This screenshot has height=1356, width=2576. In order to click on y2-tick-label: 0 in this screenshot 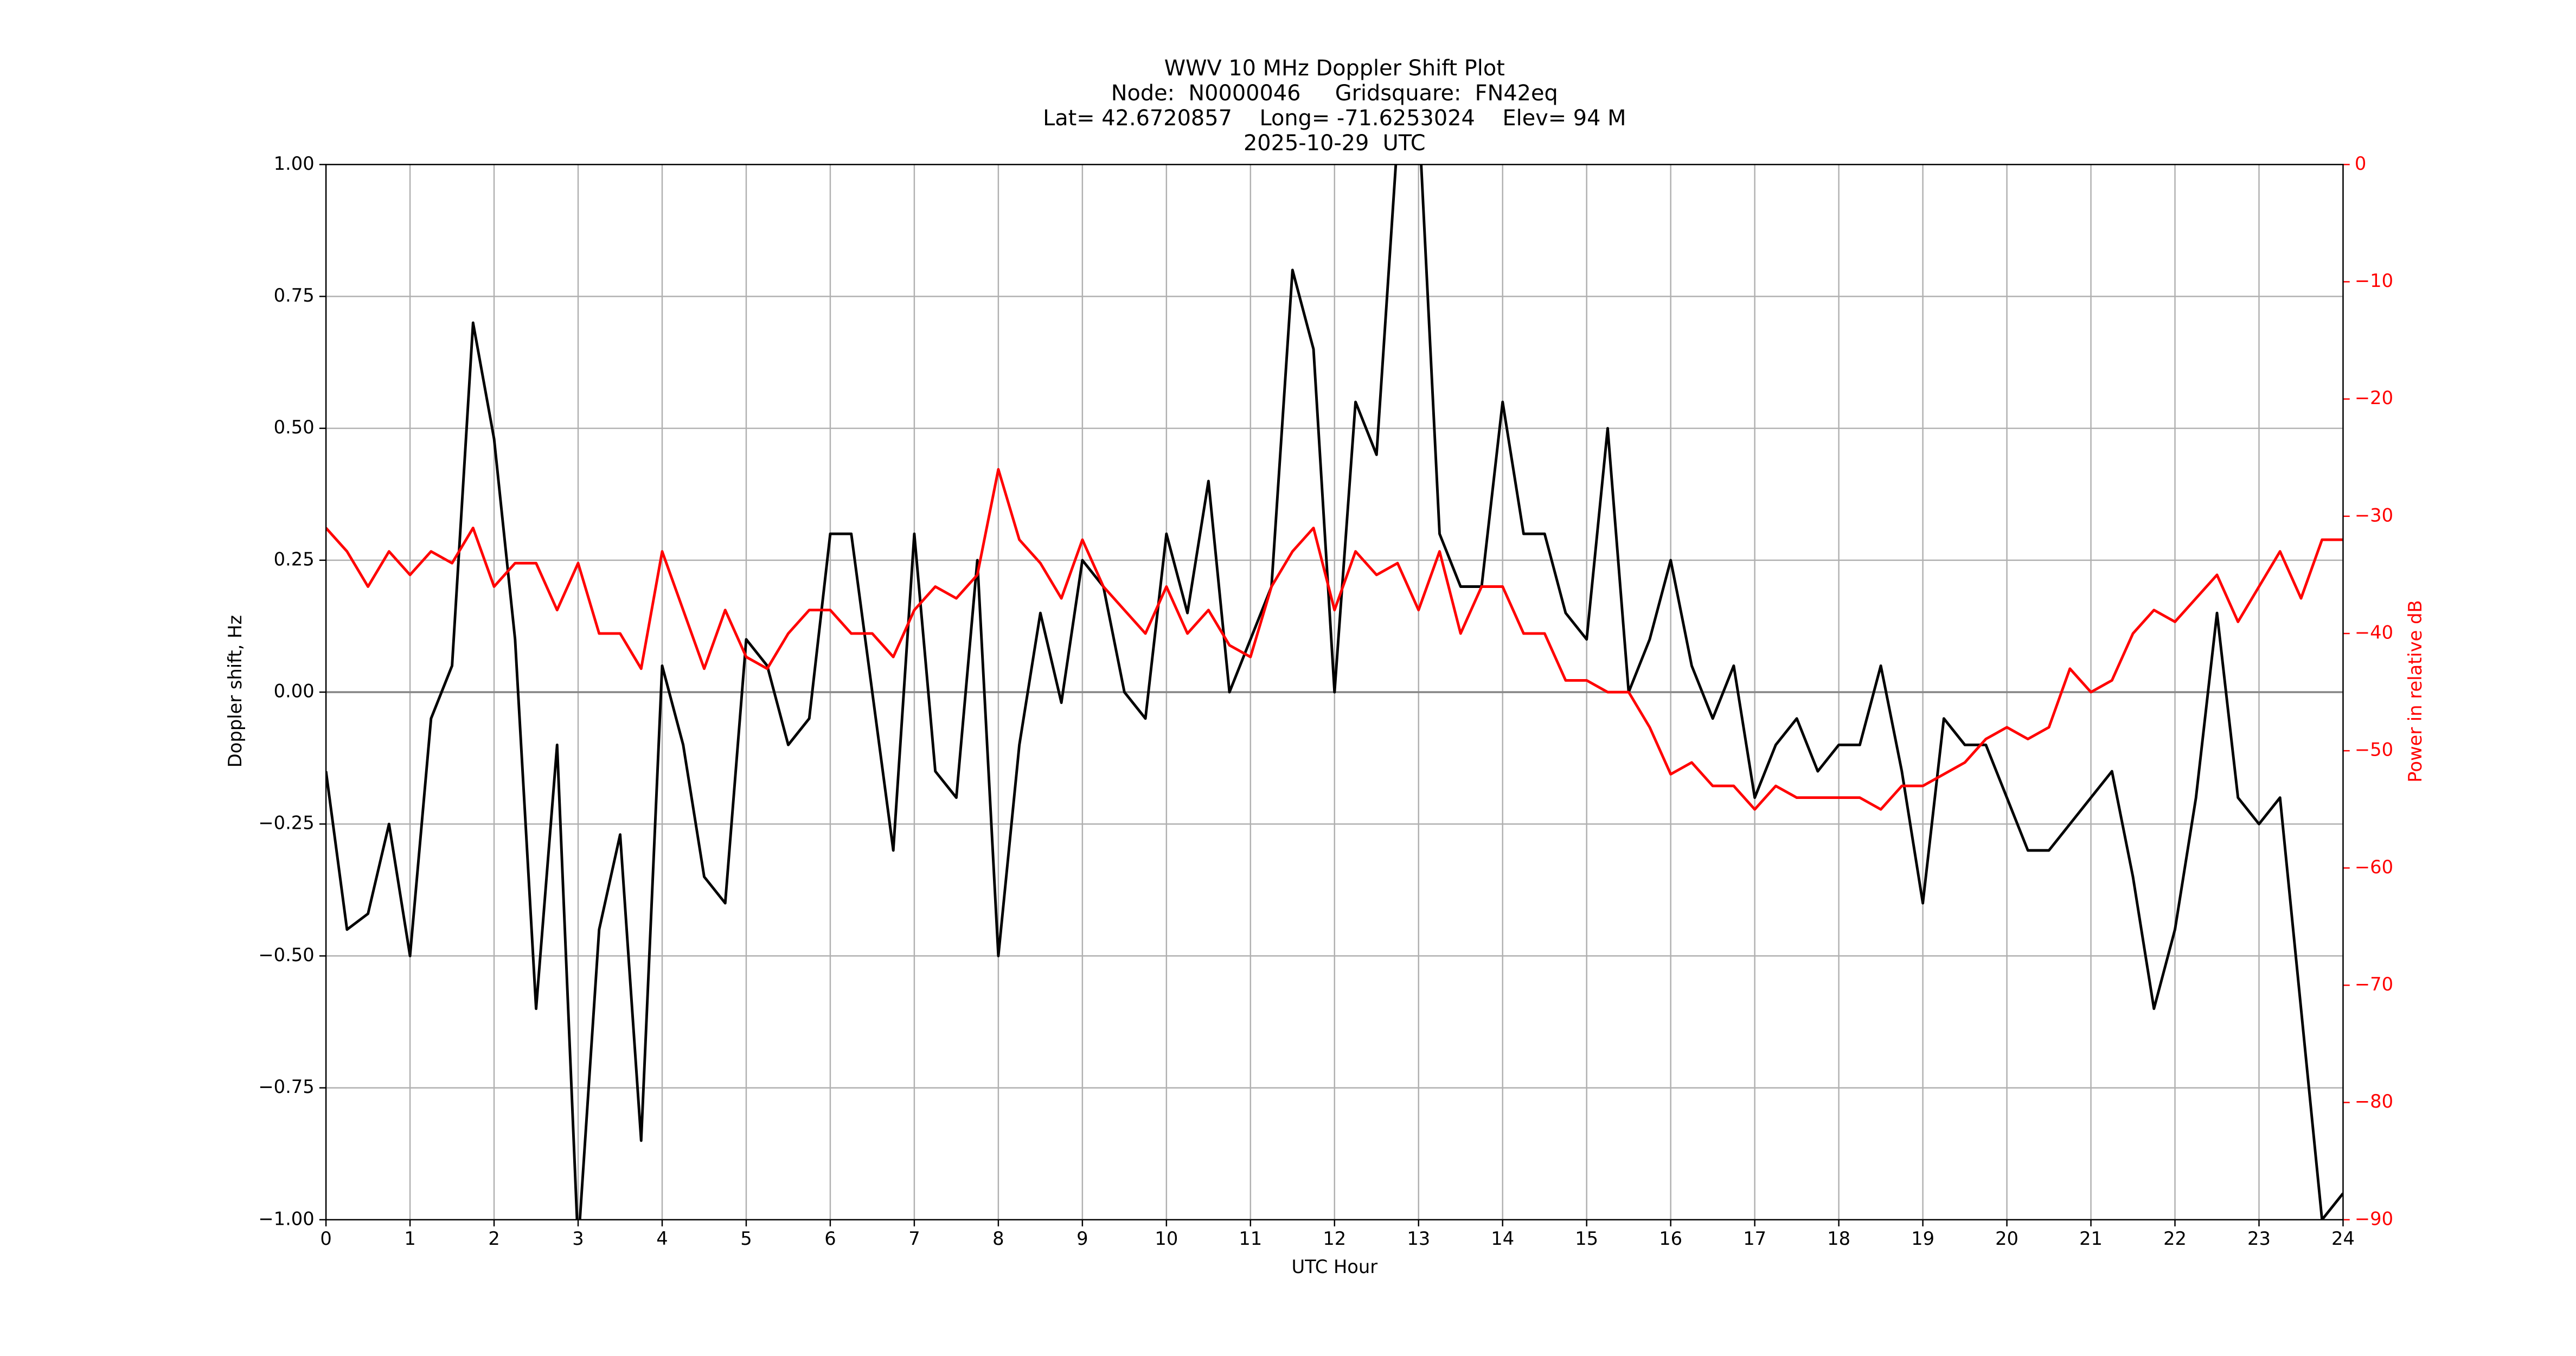, I will do `click(2360, 163)`.